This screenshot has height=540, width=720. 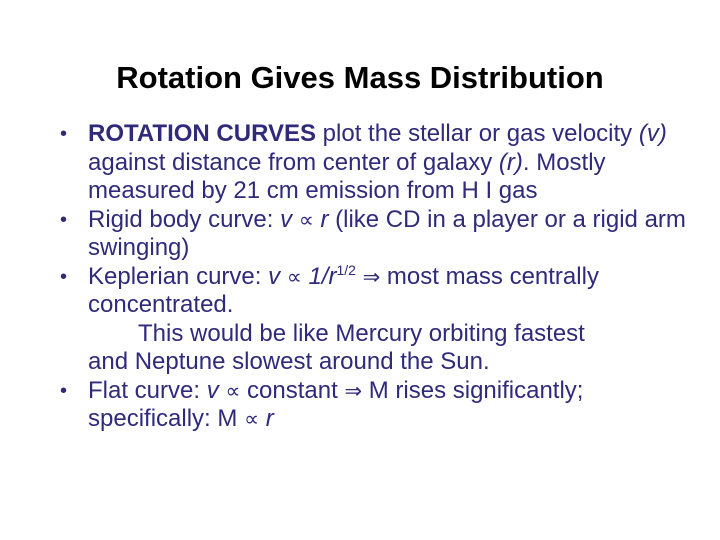 I want to click on italic-v: (v), so click(x=652, y=133).